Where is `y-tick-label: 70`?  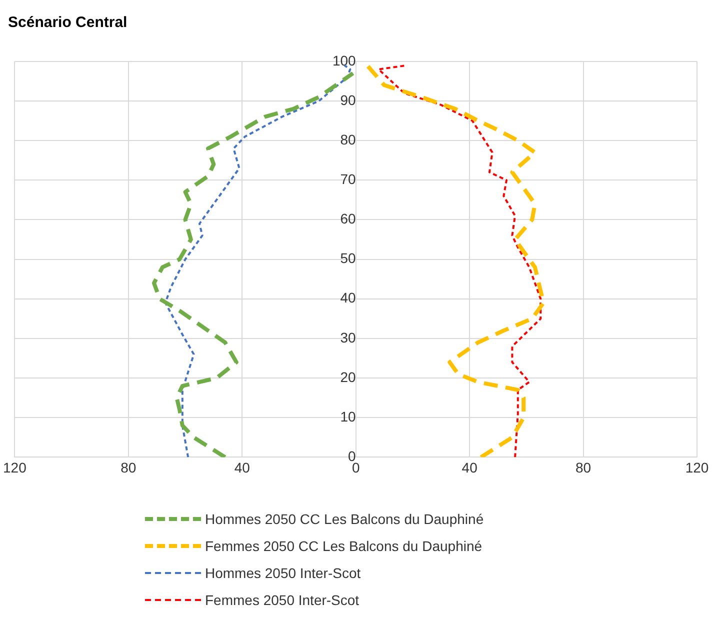
y-tick-label: 70 is located at coordinates (348, 179).